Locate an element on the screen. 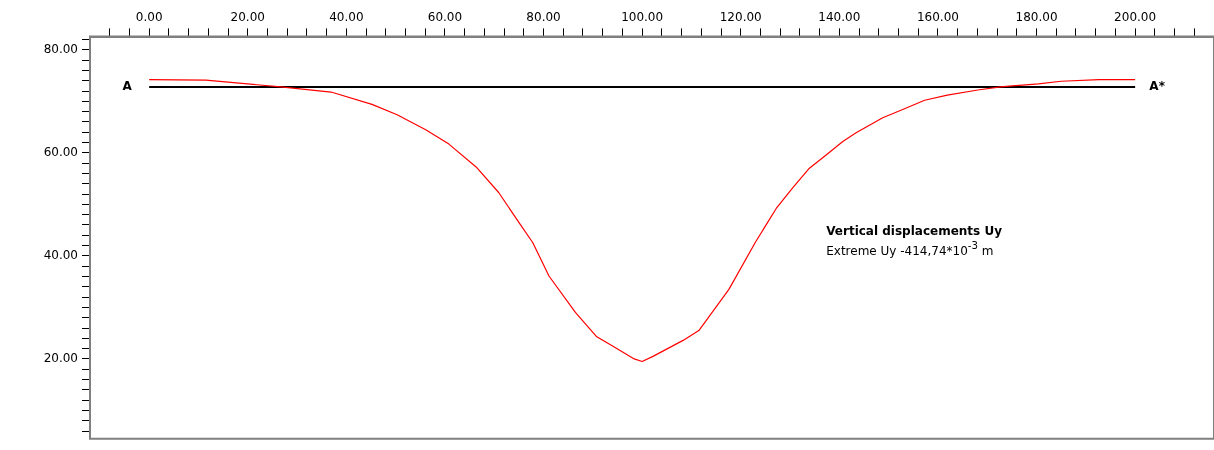  annotation: A is located at coordinates (127, 86).